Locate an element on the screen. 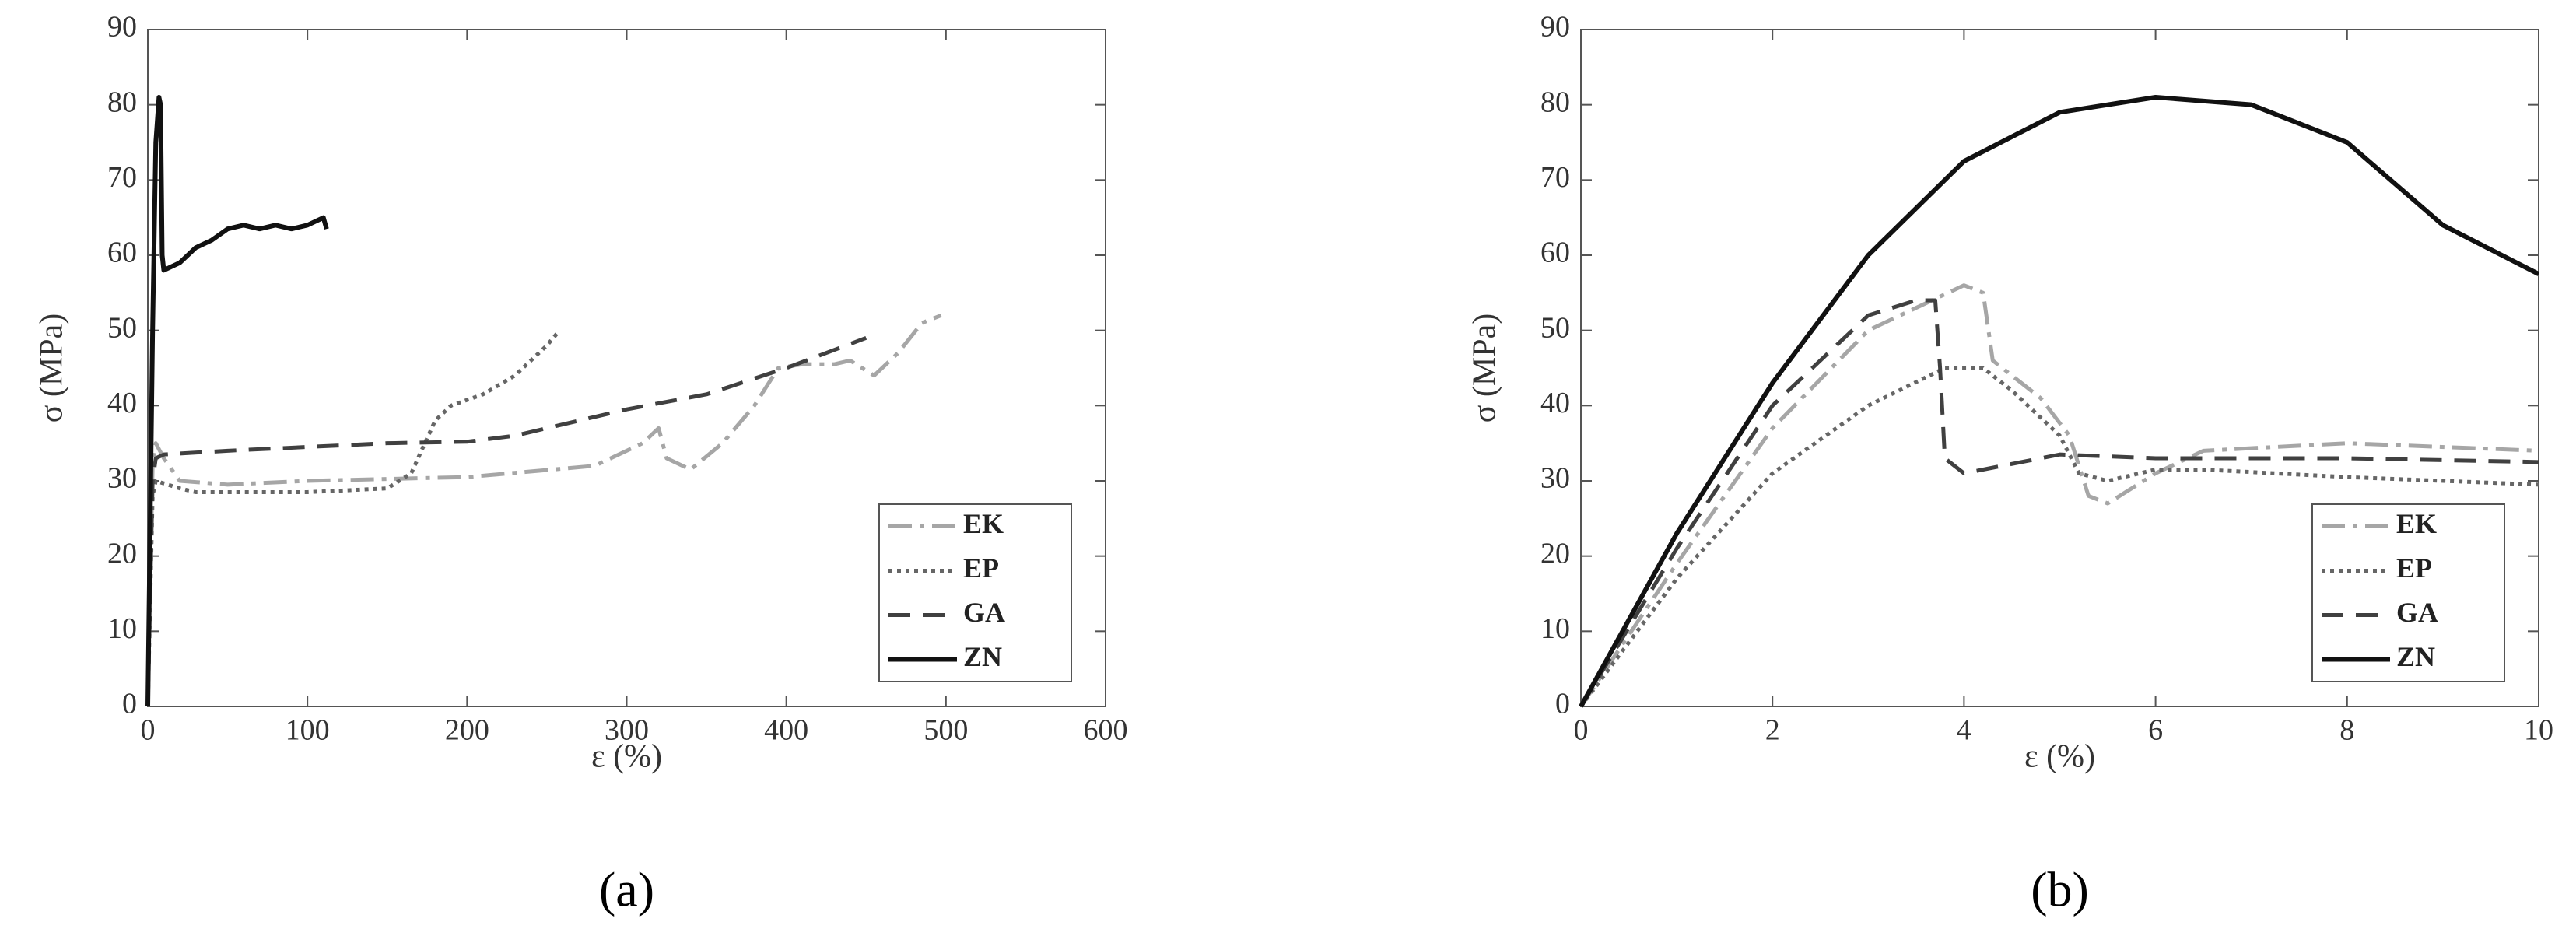 The width and height of the screenshot is (2576, 936). x-tick-label: 100 is located at coordinates (308, 730).